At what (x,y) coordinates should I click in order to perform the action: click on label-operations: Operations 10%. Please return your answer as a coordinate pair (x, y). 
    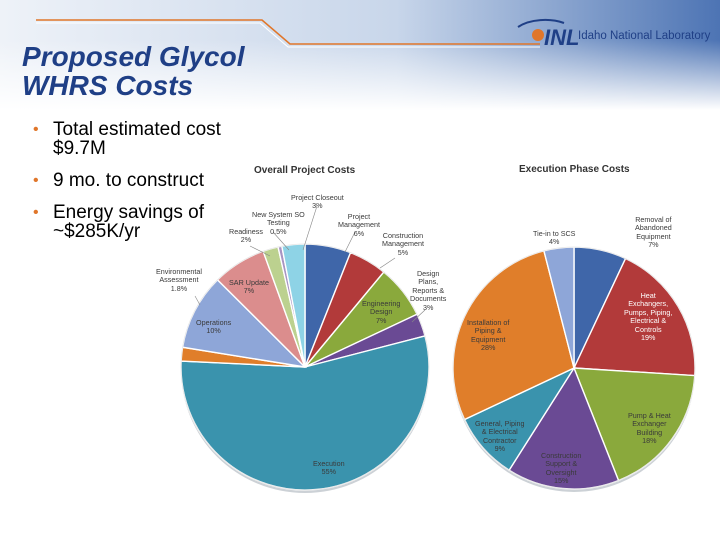
    Looking at the image, I should click on (214, 327).